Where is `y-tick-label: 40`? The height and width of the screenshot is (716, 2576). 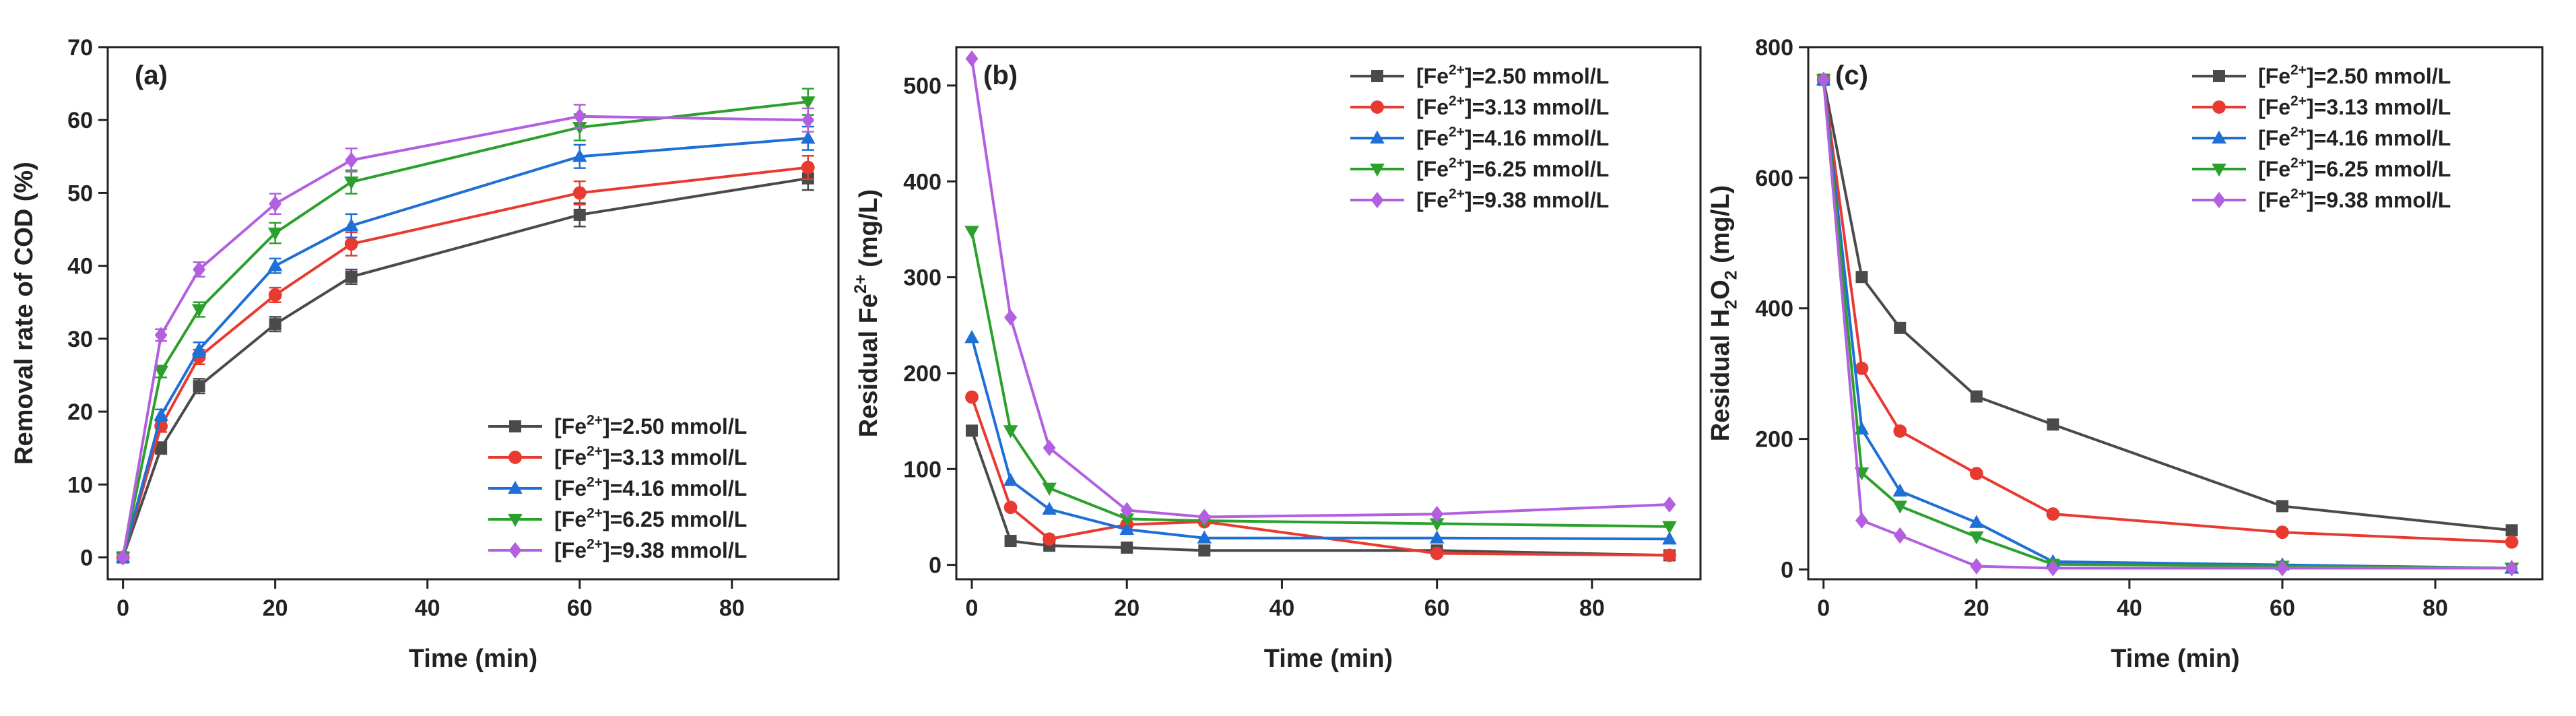
y-tick-label: 40 is located at coordinates (80, 267).